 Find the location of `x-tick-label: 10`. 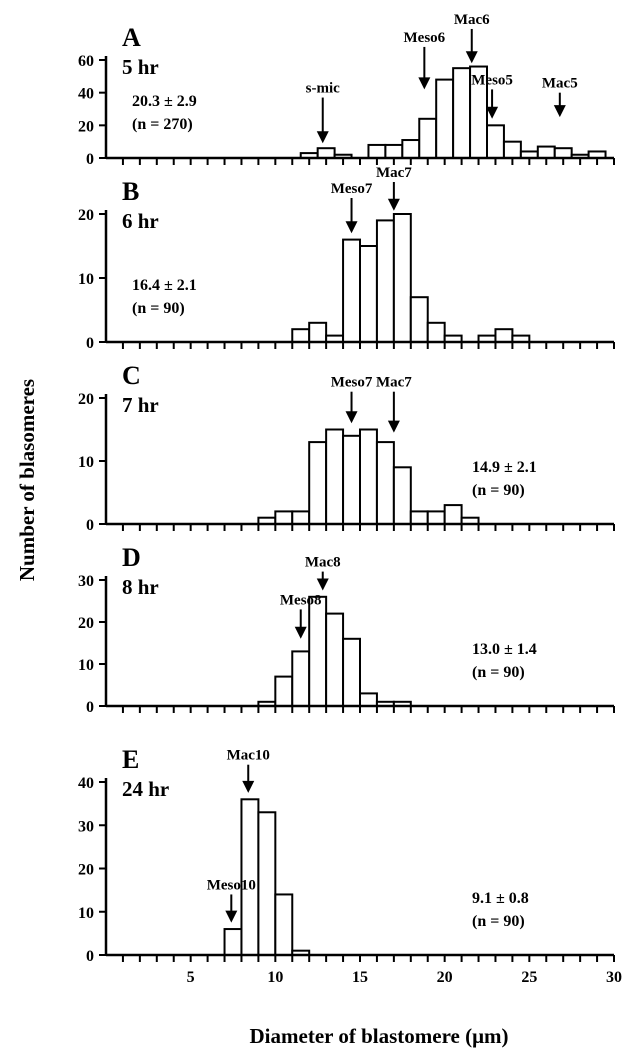

x-tick-label: 10 is located at coordinates (275, 977).